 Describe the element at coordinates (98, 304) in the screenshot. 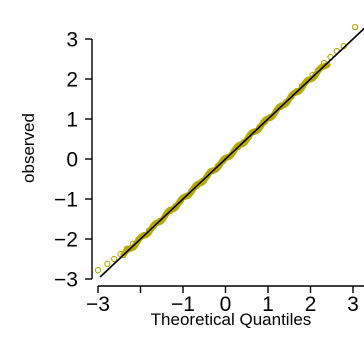

I see `x-tick-label: −3` at that location.